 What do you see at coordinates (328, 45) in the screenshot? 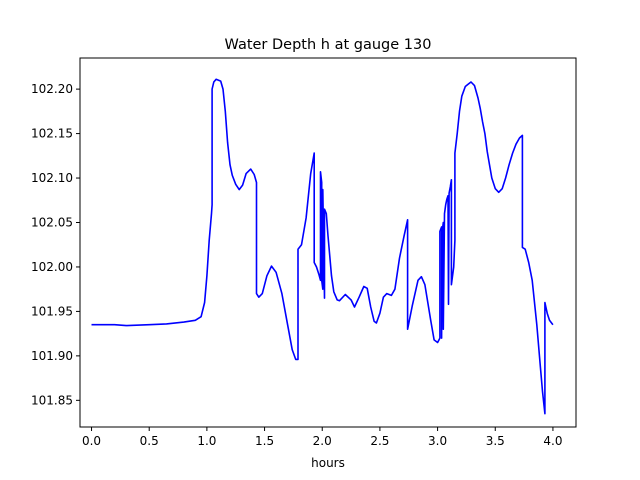
I see `chart-title: Water Depth h at gauge 130` at bounding box center [328, 45].